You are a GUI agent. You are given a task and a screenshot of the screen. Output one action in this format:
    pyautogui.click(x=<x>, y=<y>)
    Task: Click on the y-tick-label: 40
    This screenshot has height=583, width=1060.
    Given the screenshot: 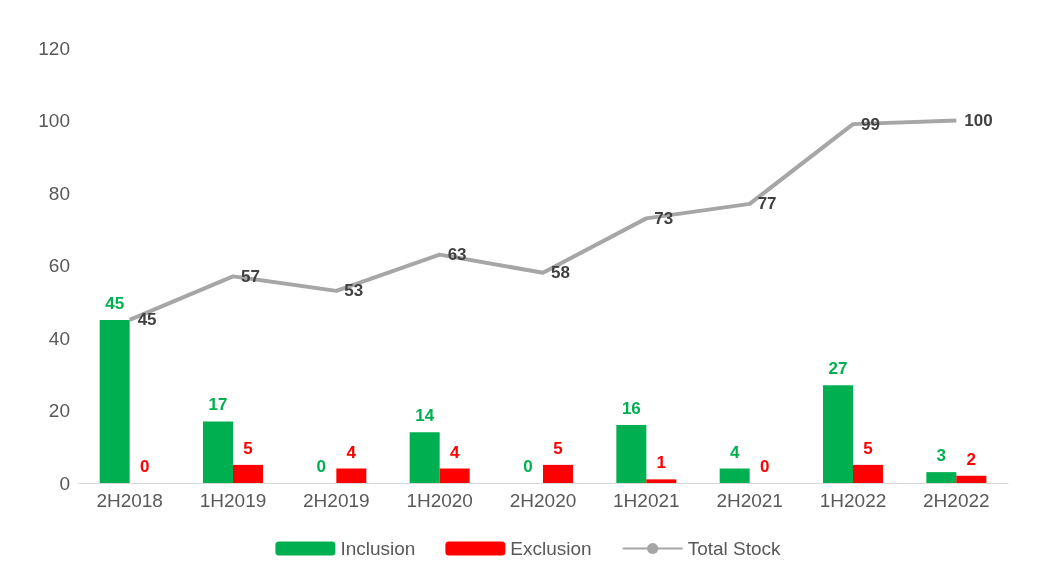 What is the action you would take?
    pyautogui.click(x=59, y=338)
    